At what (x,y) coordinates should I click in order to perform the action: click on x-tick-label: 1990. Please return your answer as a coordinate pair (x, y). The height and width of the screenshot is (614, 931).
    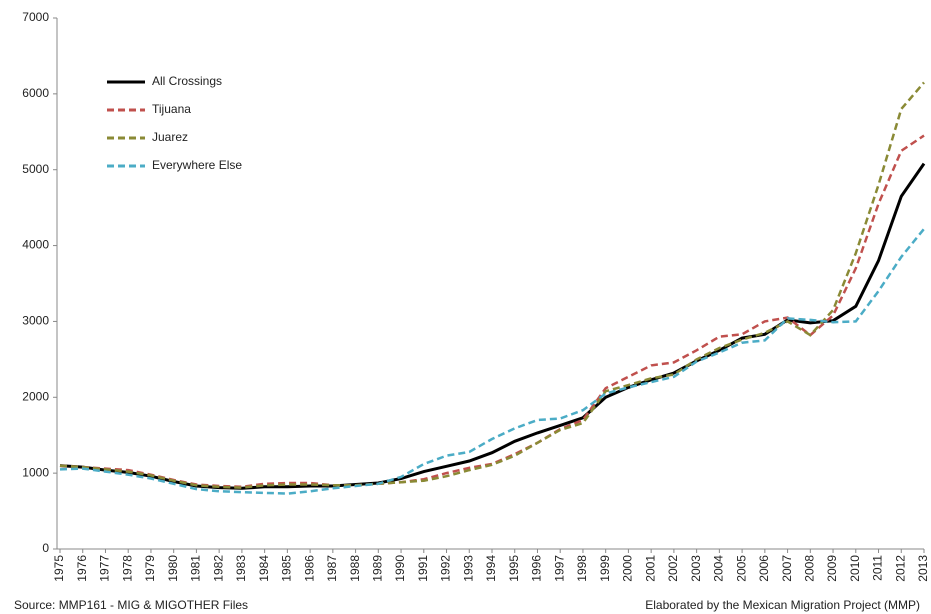
    Looking at the image, I should click on (400, 568).